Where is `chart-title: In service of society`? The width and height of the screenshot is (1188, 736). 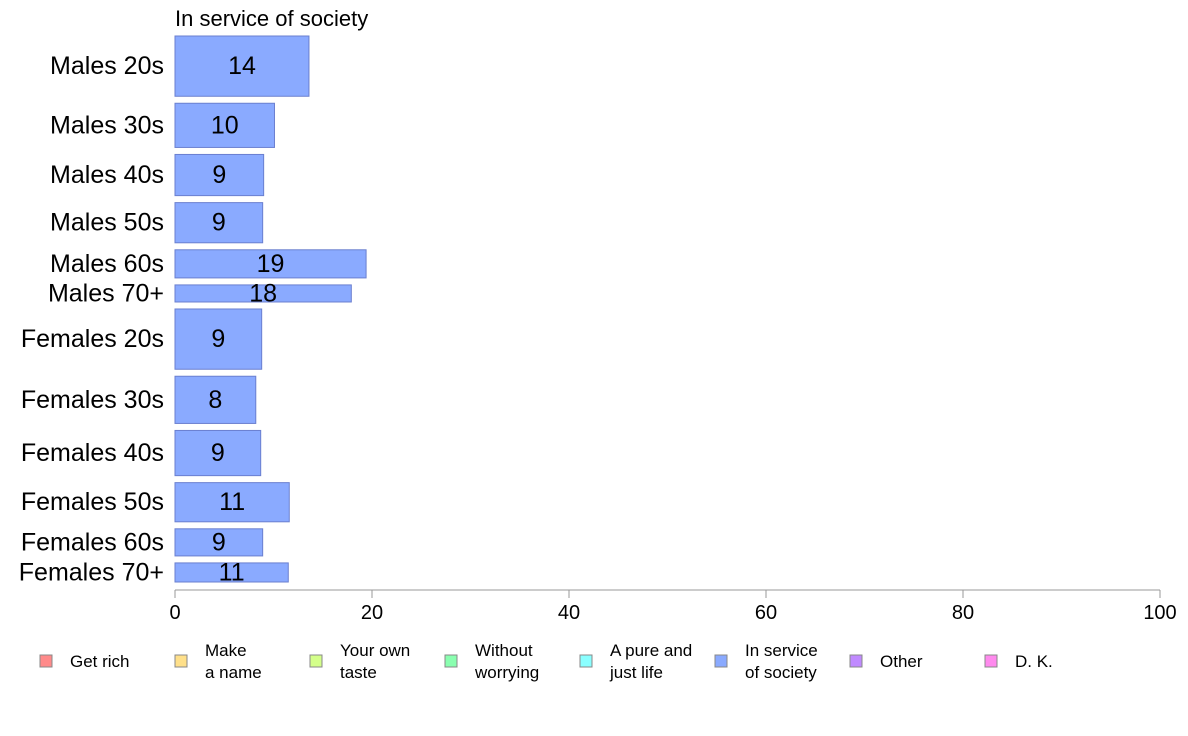 chart-title: In service of society is located at coordinates (271, 18).